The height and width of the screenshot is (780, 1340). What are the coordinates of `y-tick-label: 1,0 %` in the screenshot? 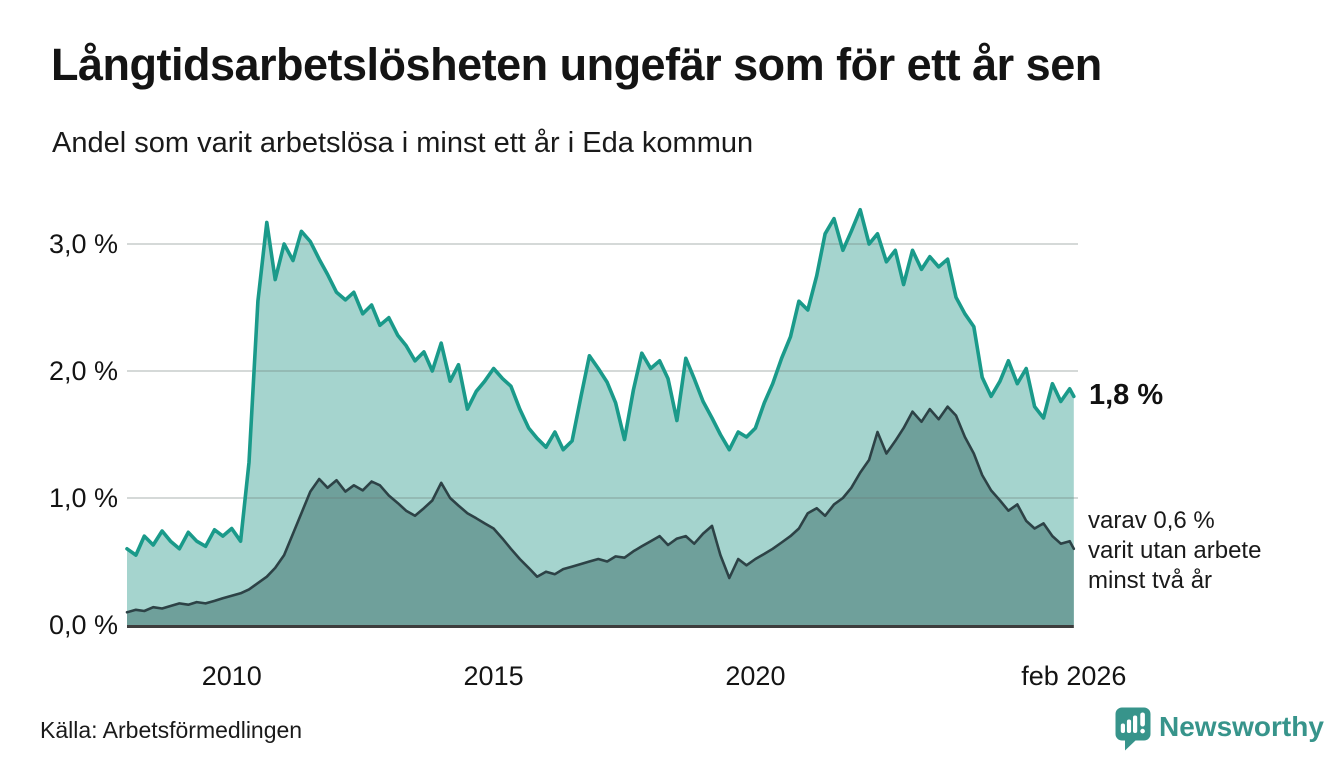 It's located at (83, 498).